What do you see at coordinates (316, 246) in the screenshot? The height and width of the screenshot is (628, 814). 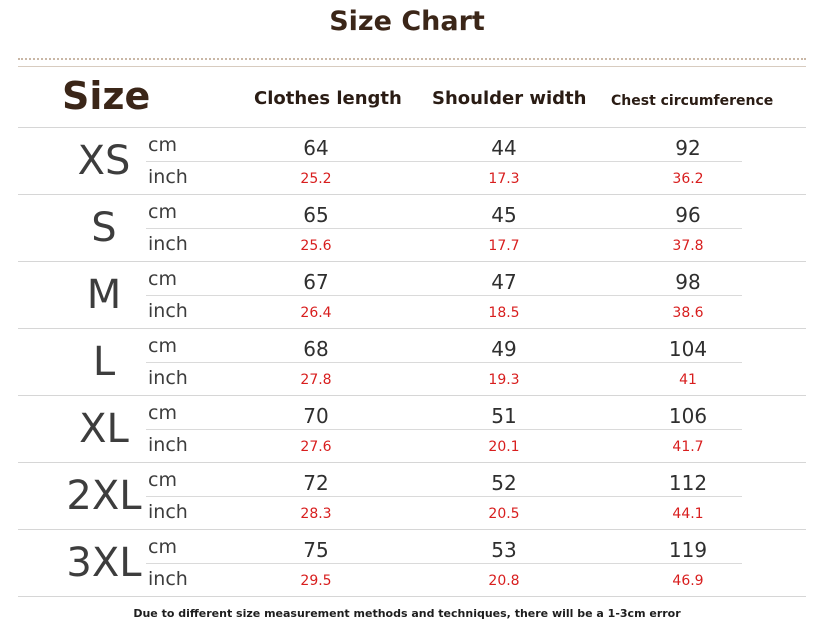 I see `clothes-length-inch: 25.6` at bounding box center [316, 246].